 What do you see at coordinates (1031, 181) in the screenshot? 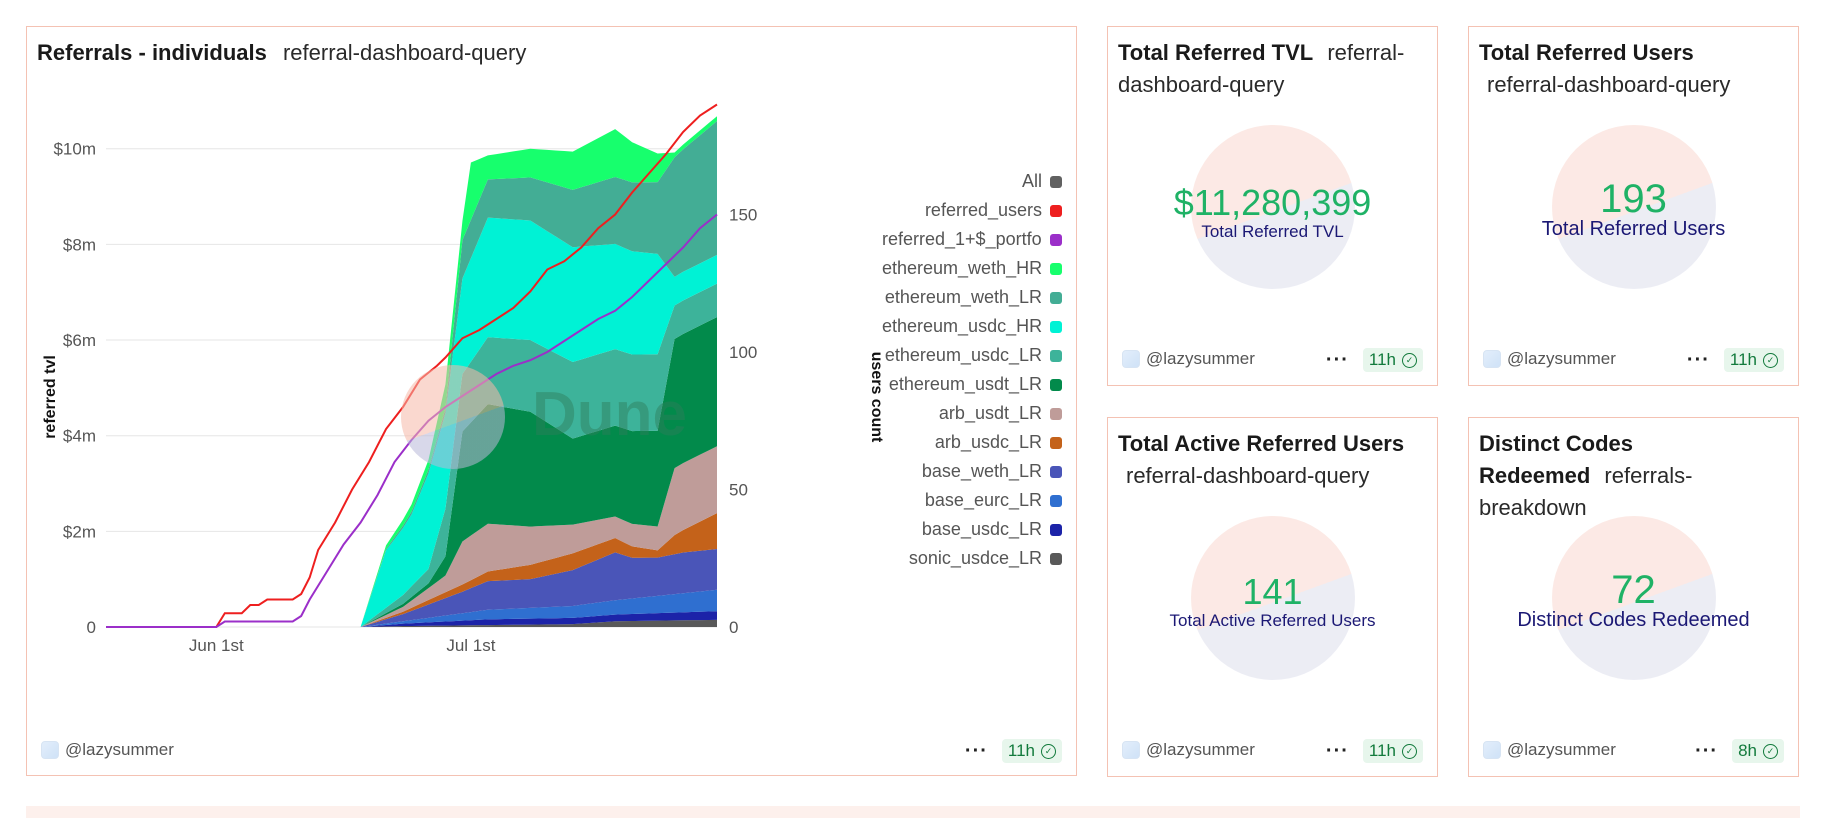
I see `legend-label: All` at bounding box center [1031, 181].